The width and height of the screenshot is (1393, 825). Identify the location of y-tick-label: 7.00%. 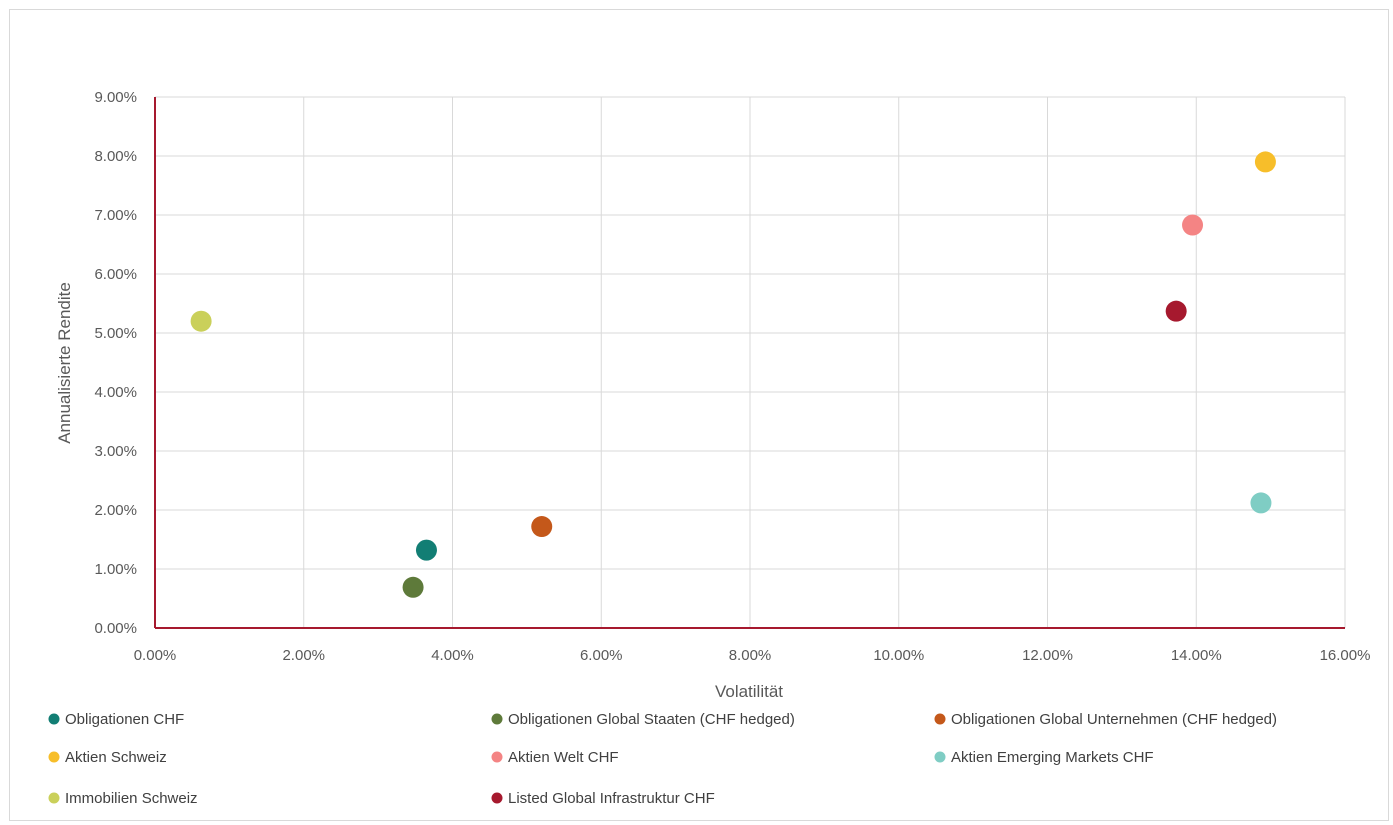
(115, 215).